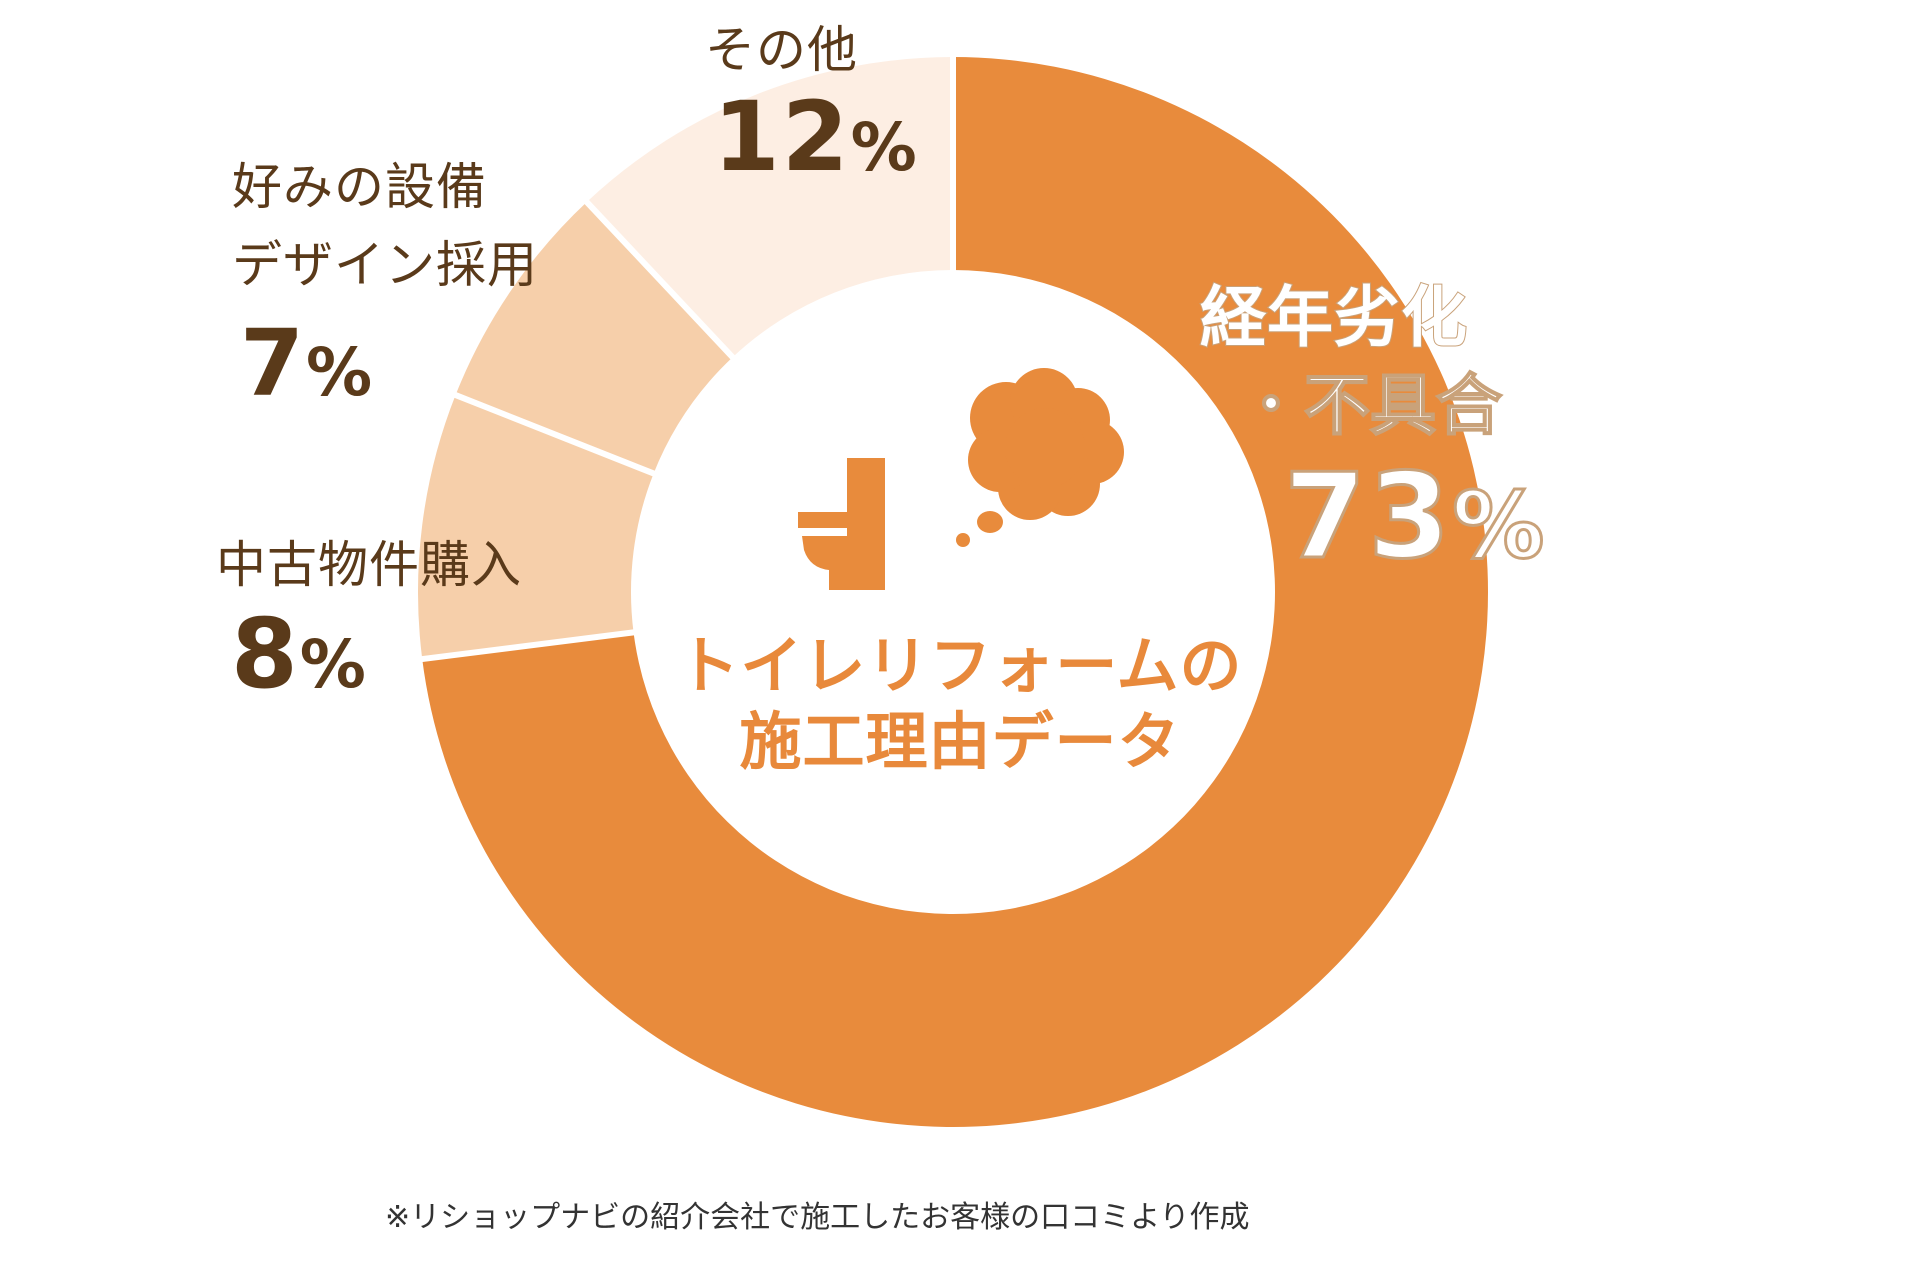 The width and height of the screenshot is (1920, 1278). What do you see at coordinates (781, 50) in the screenshot?
I see `label-other-name: その他` at bounding box center [781, 50].